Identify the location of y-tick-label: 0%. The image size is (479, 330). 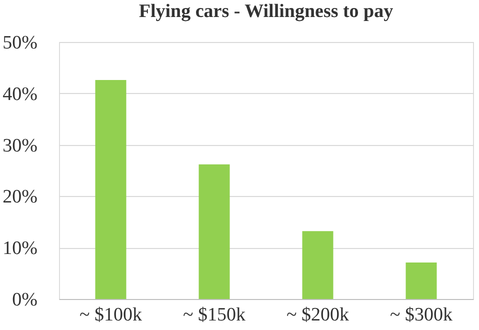
(25, 300).